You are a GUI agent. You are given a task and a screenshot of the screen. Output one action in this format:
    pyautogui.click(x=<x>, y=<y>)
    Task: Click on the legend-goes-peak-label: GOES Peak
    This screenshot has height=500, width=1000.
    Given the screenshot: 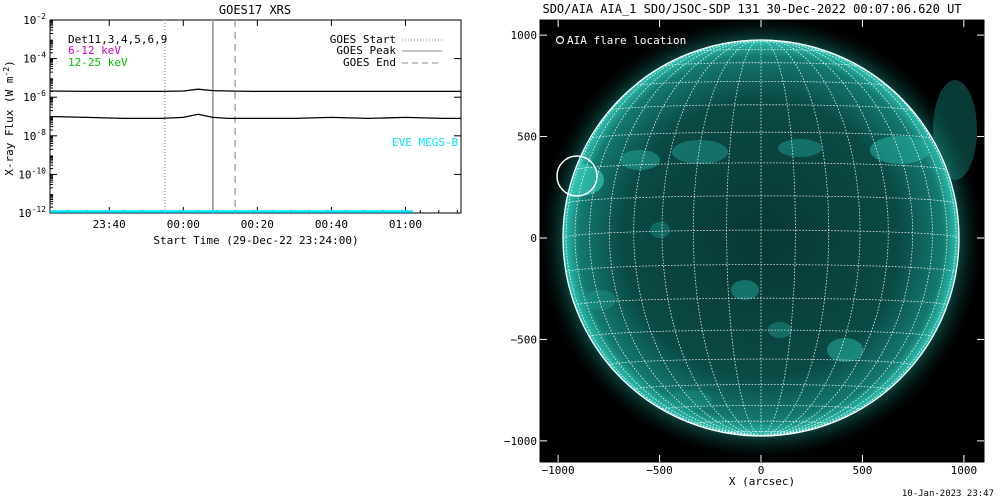 What is the action you would take?
    pyautogui.click(x=366, y=50)
    